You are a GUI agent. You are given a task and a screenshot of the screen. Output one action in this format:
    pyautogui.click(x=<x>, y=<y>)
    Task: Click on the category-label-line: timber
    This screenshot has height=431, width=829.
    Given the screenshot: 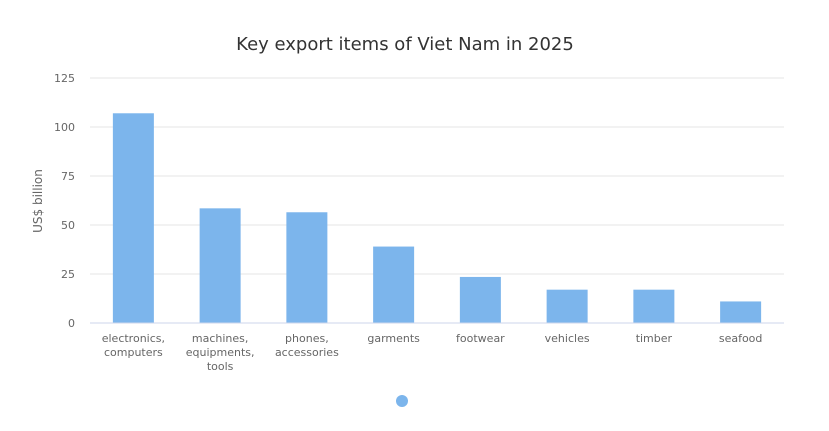 What is the action you would take?
    pyautogui.click(x=654, y=338)
    